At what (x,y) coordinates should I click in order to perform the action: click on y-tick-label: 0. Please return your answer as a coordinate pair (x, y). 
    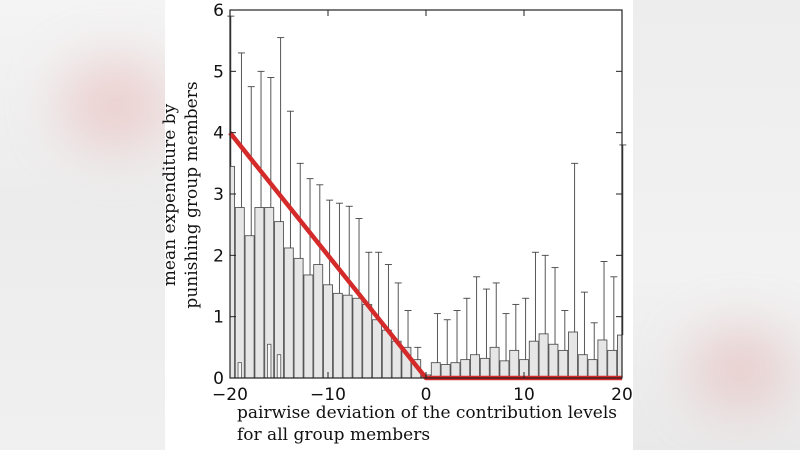
    Looking at the image, I should click on (218, 379).